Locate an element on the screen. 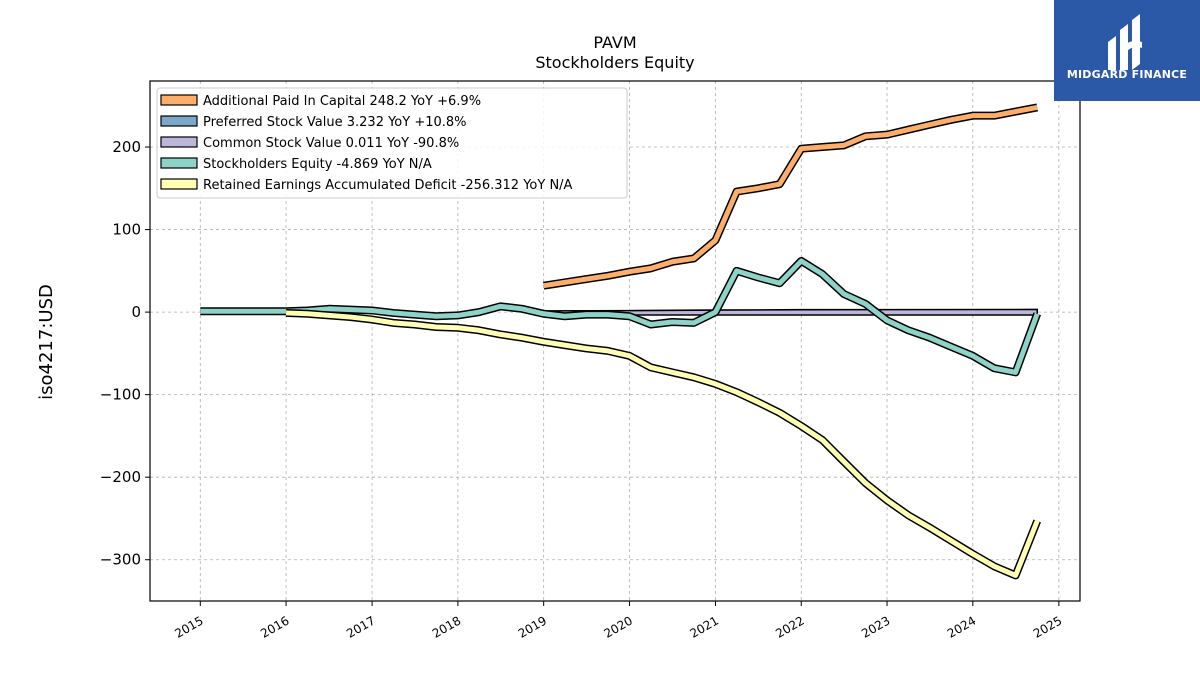 The height and width of the screenshot is (675, 1200). legend-box is located at coordinates (392, 143).